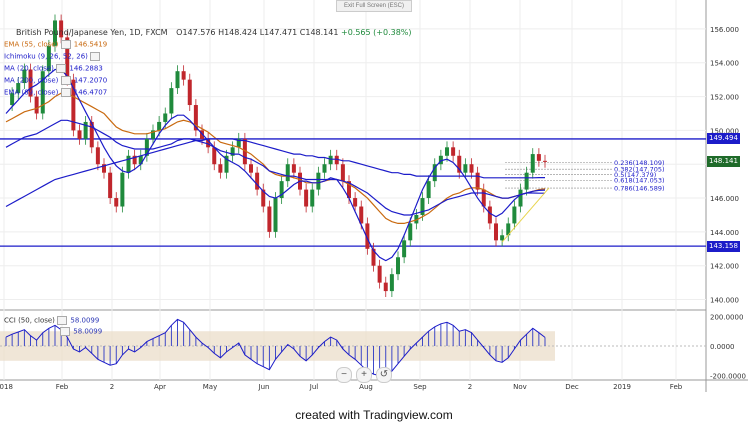 The width and height of the screenshot is (748, 436). What do you see at coordinates (6, 387) in the screenshot?
I see `x-tick-label: 2018` at bounding box center [6, 387].